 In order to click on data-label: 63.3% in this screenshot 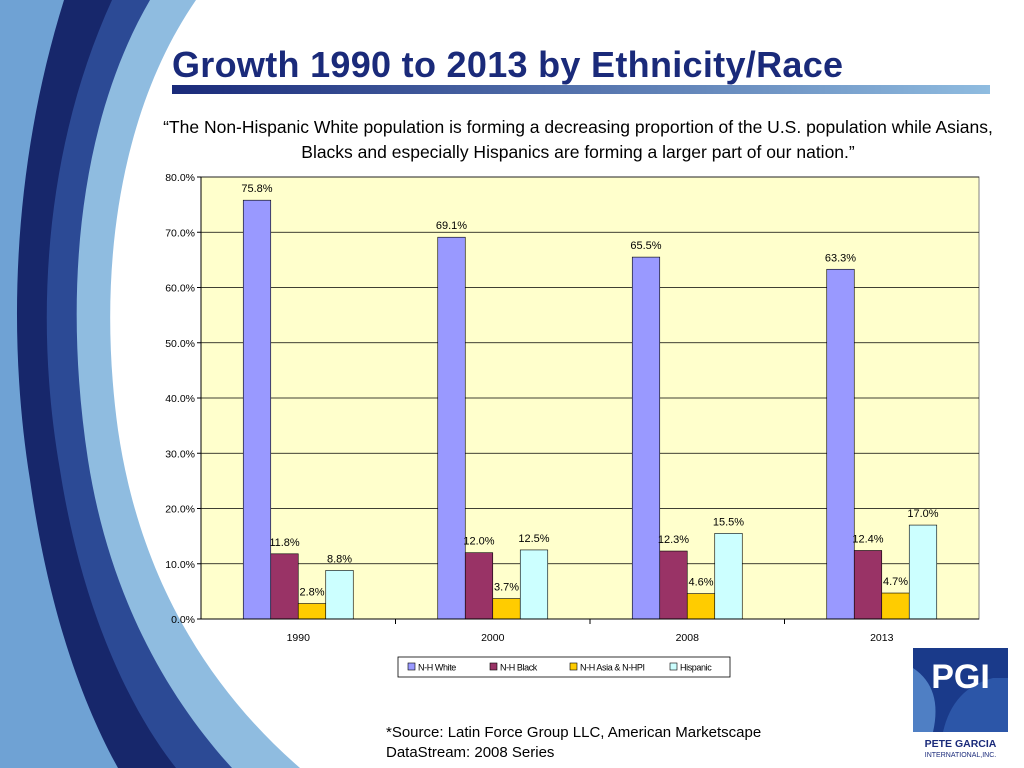, I will do `click(840, 258)`.